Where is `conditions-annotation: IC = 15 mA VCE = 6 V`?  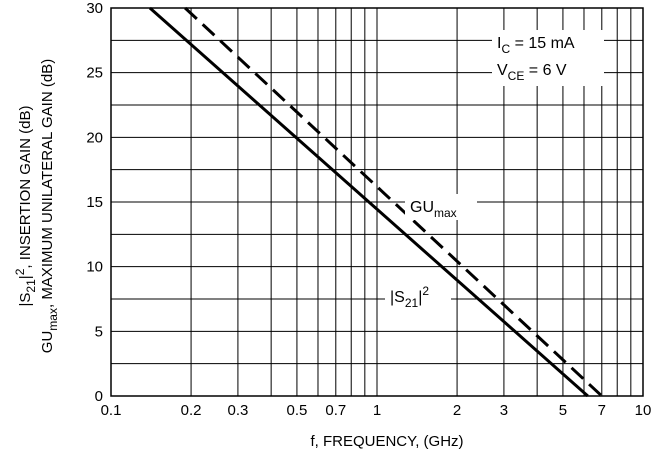
conditions-annotation: IC = 15 mA VCE = 6 V is located at coordinates (548, 58).